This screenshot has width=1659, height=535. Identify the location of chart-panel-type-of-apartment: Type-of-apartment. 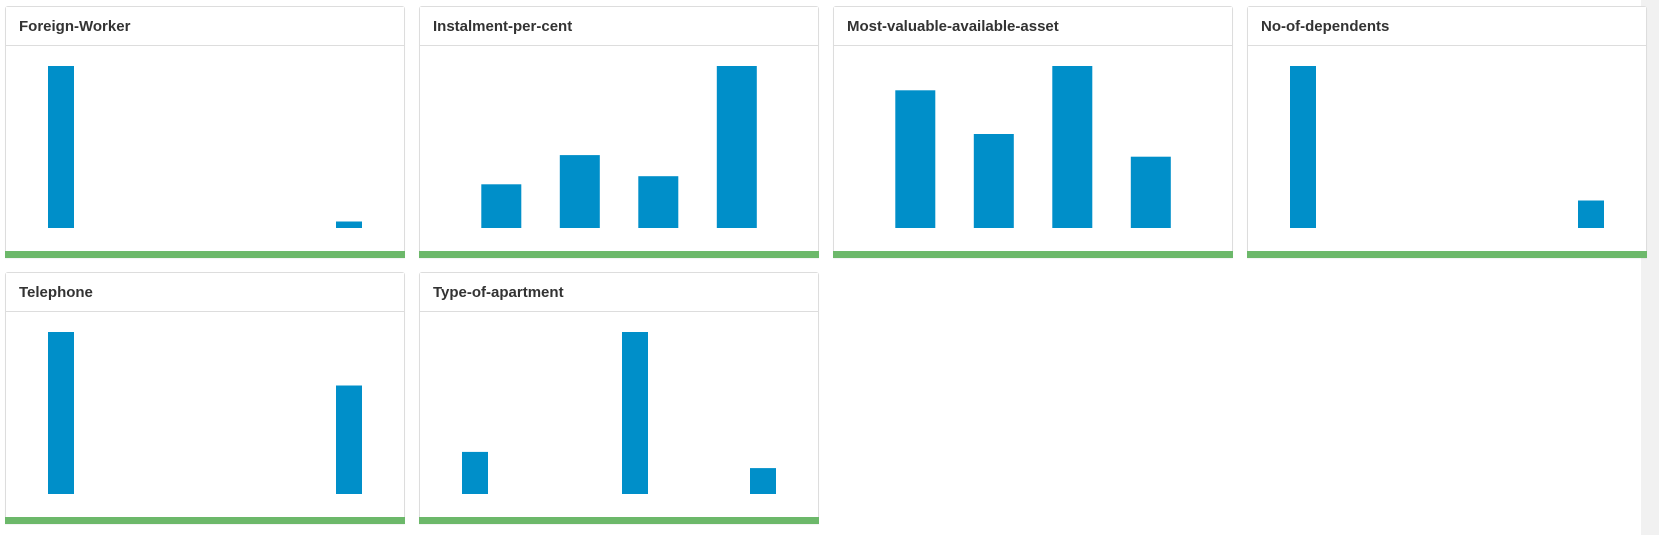
(619, 398).